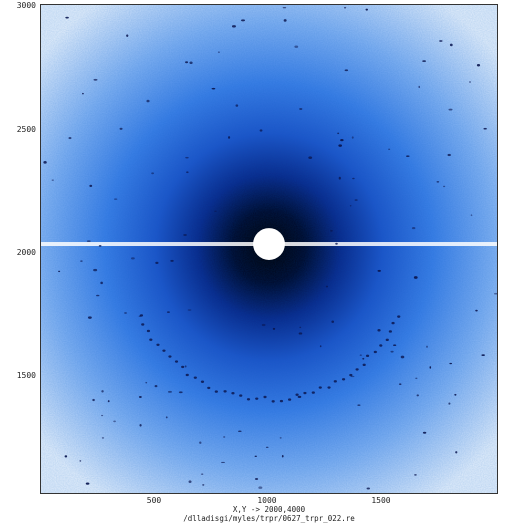 This screenshot has height=526, width=505. I want to click on y-tick-2500: 2500, so click(26, 129).